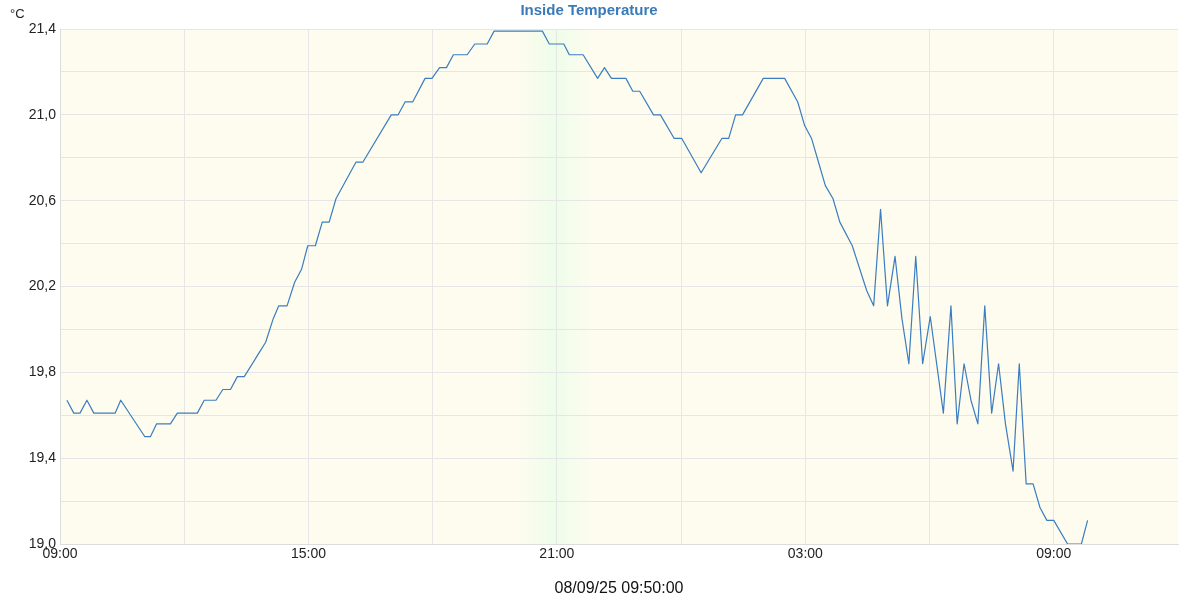 This screenshot has width=1200, height=600. What do you see at coordinates (308, 553) in the screenshot?
I see `x-tick-label: 15:00` at bounding box center [308, 553].